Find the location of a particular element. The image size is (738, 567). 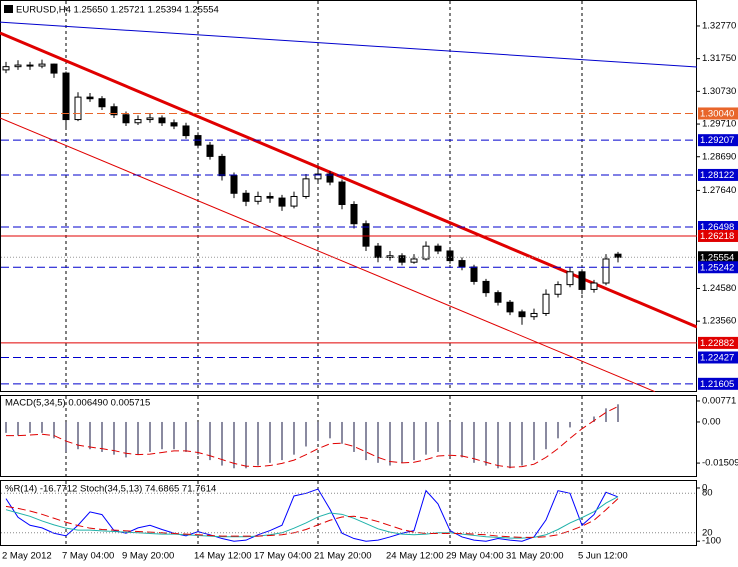

y2-tick-label: -100 is located at coordinates (711, 541).